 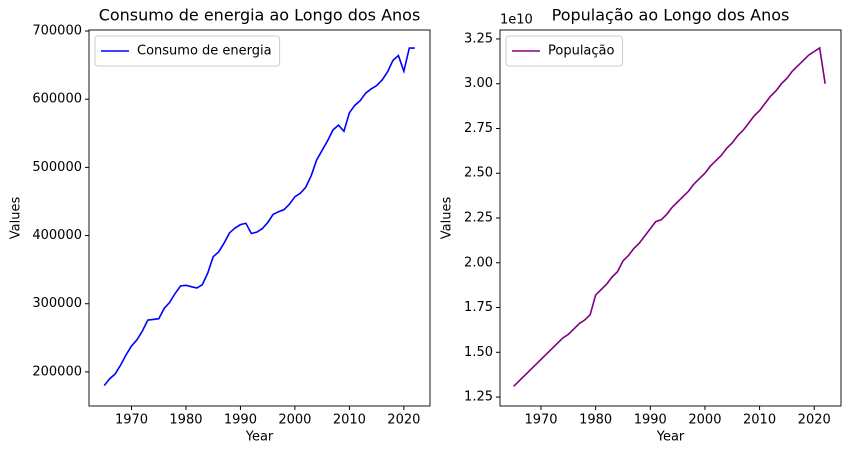 I want to click on y-tick-label: 3.25, so click(x=478, y=38).